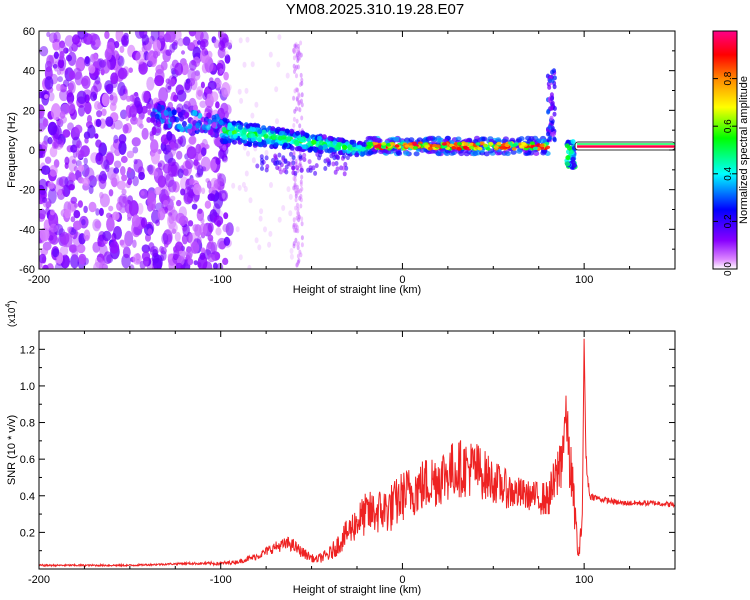  What do you see at coordinates (12, 450) in the screenshot?
I see `snr-y-label: SNR (10 * v/v)` at bounding box center [12, 450].